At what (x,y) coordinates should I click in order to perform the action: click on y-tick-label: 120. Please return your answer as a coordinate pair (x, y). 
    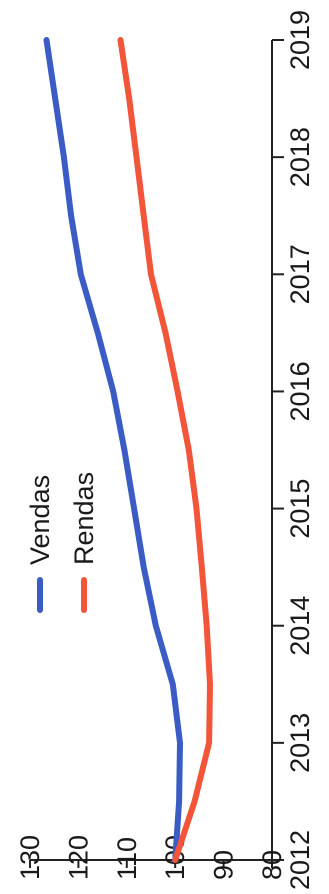
    Looking at the image, I should click on (78, 857).